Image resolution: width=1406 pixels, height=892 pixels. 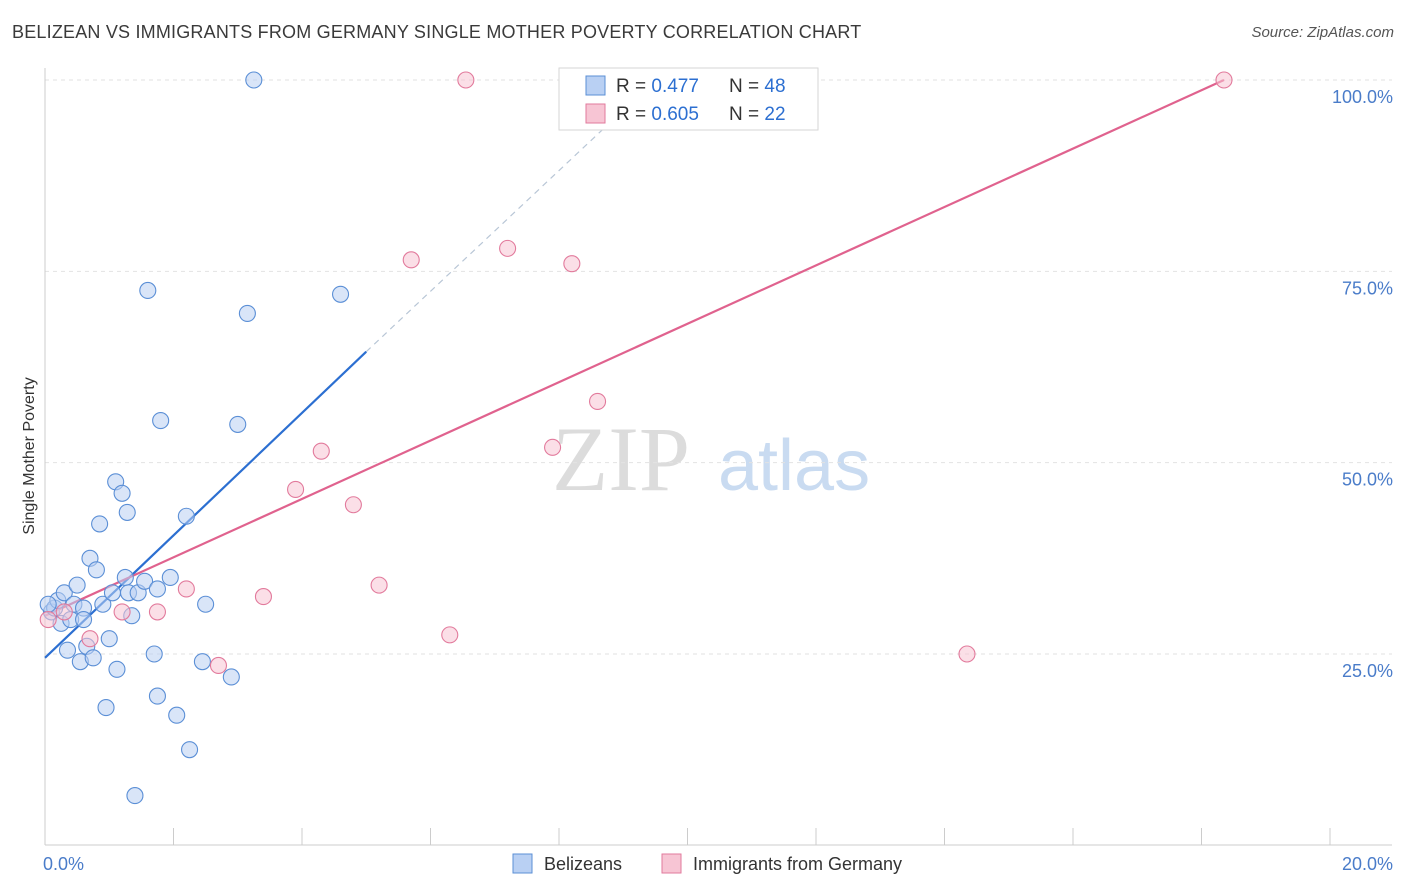 I want to click on svg-text: N = 22, so click(x=757, y=114).